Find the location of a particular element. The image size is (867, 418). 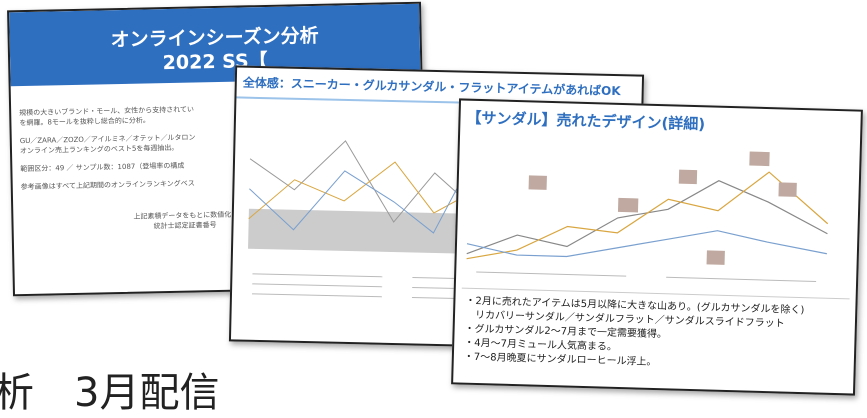

legend-lines is located at coordinates (646, 276).